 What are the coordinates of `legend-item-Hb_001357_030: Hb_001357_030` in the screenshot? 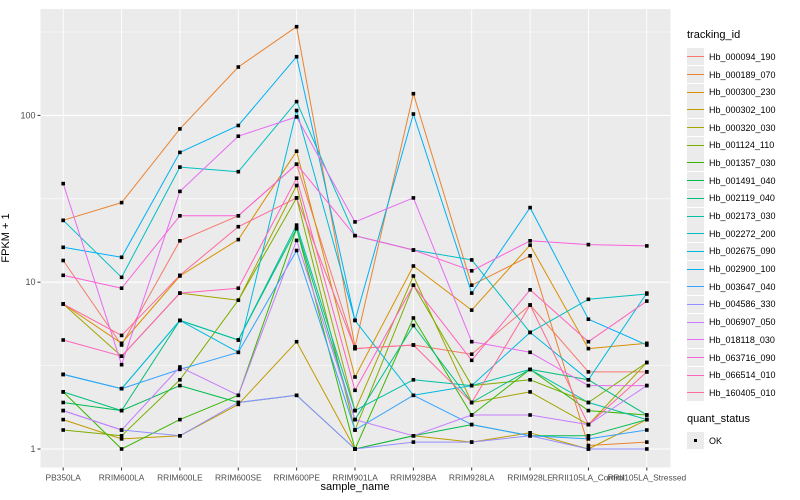 It's located at (743, 163).